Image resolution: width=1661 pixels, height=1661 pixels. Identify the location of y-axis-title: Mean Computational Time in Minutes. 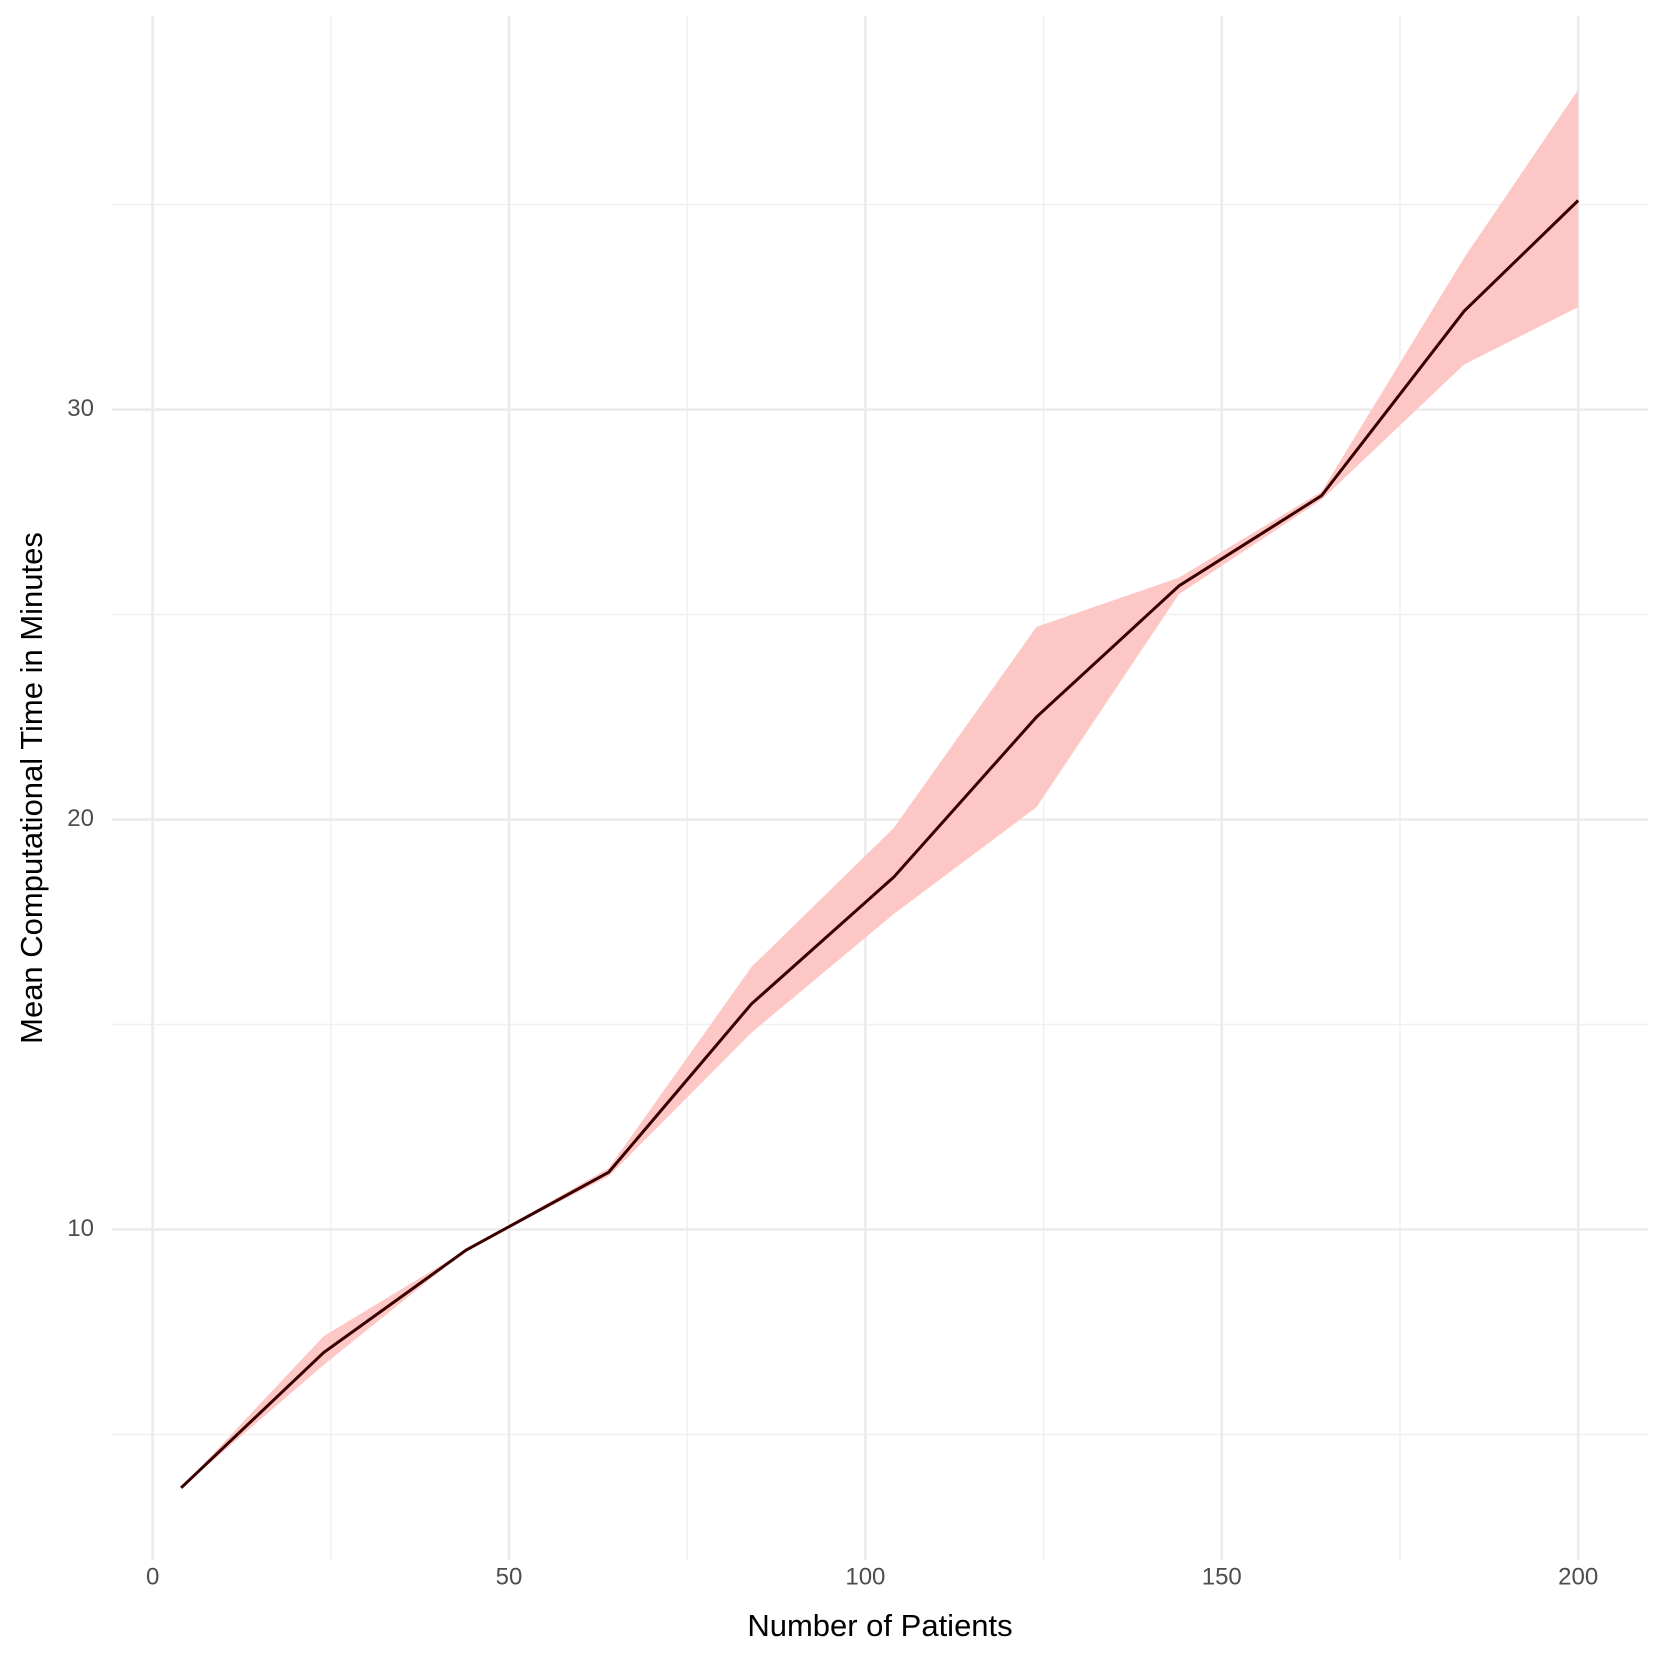
(31, 788).